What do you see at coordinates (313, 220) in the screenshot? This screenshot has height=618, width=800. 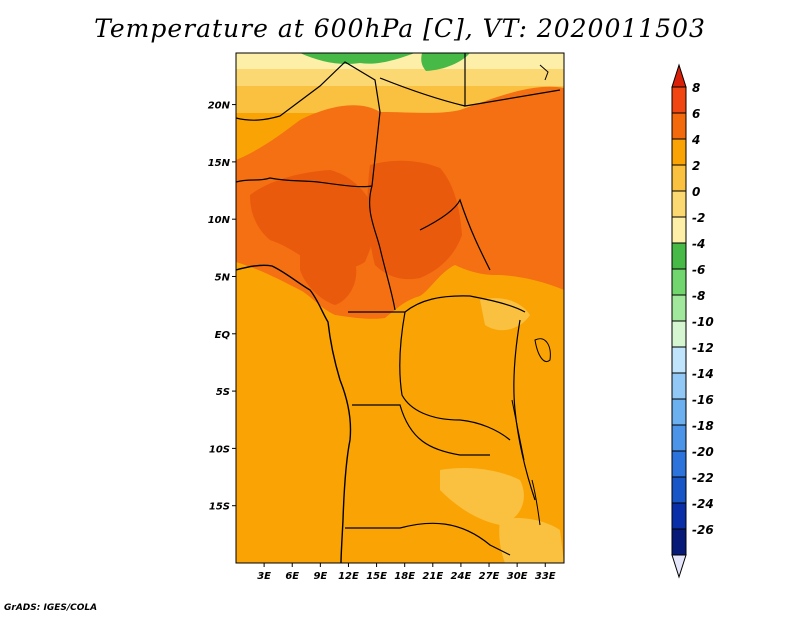 I see `field-deep-orange-west` at bounding box center [313, 220].